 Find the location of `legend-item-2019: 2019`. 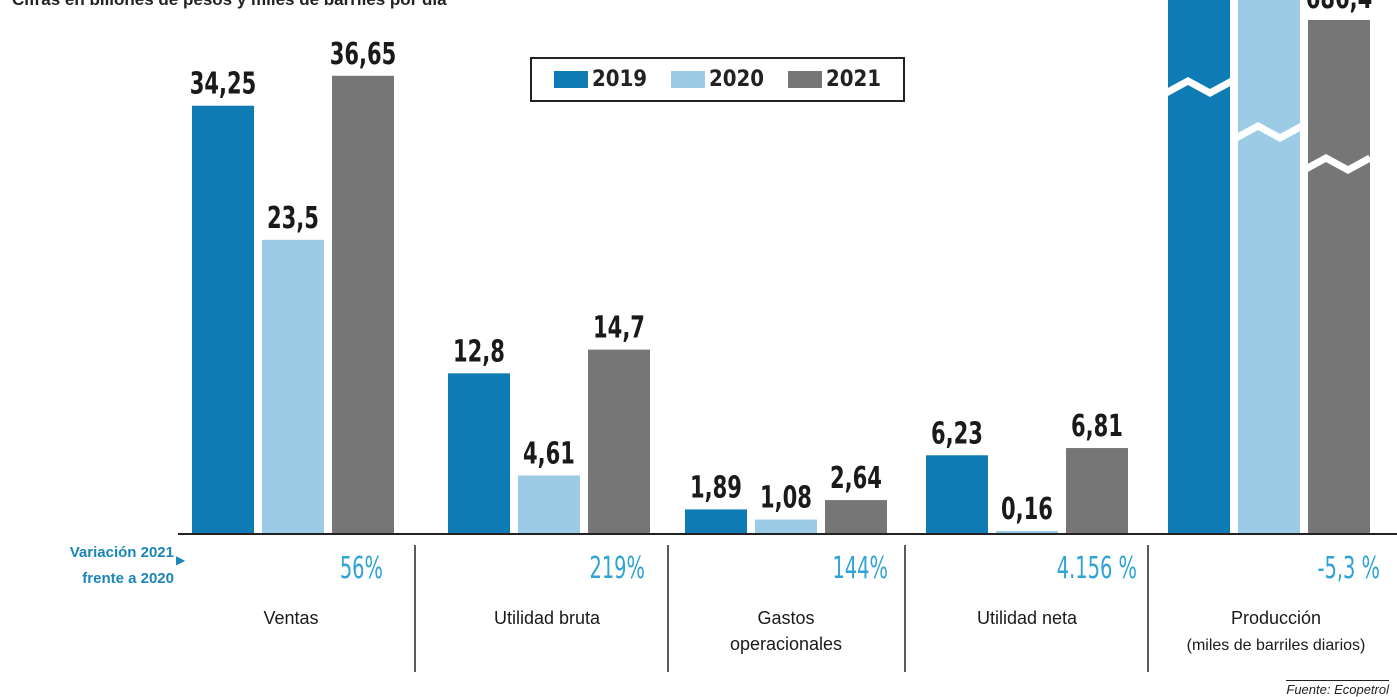

legend-item-2019: 2019 is located at coordinates (600, 79).